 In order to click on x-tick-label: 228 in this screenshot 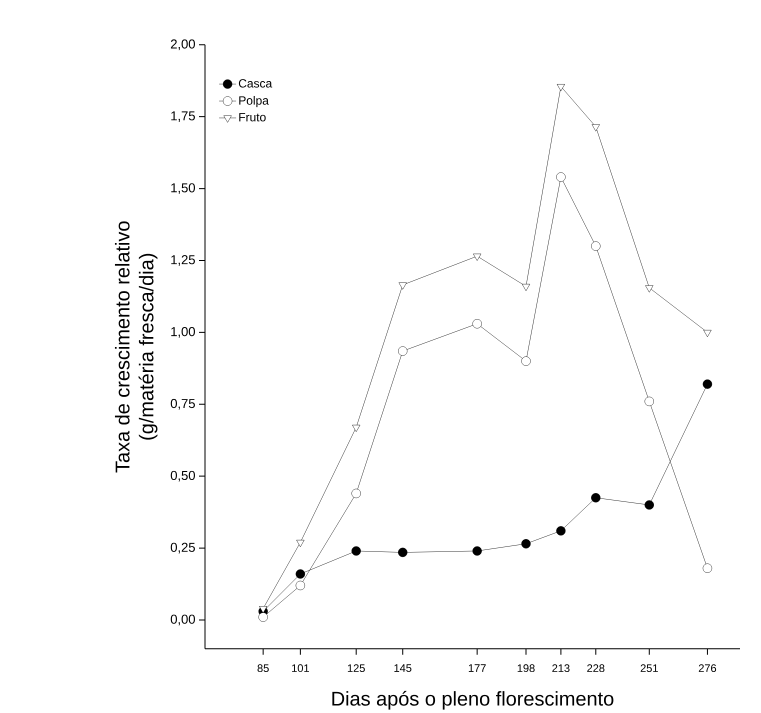, I will do `click(595, 668)`.